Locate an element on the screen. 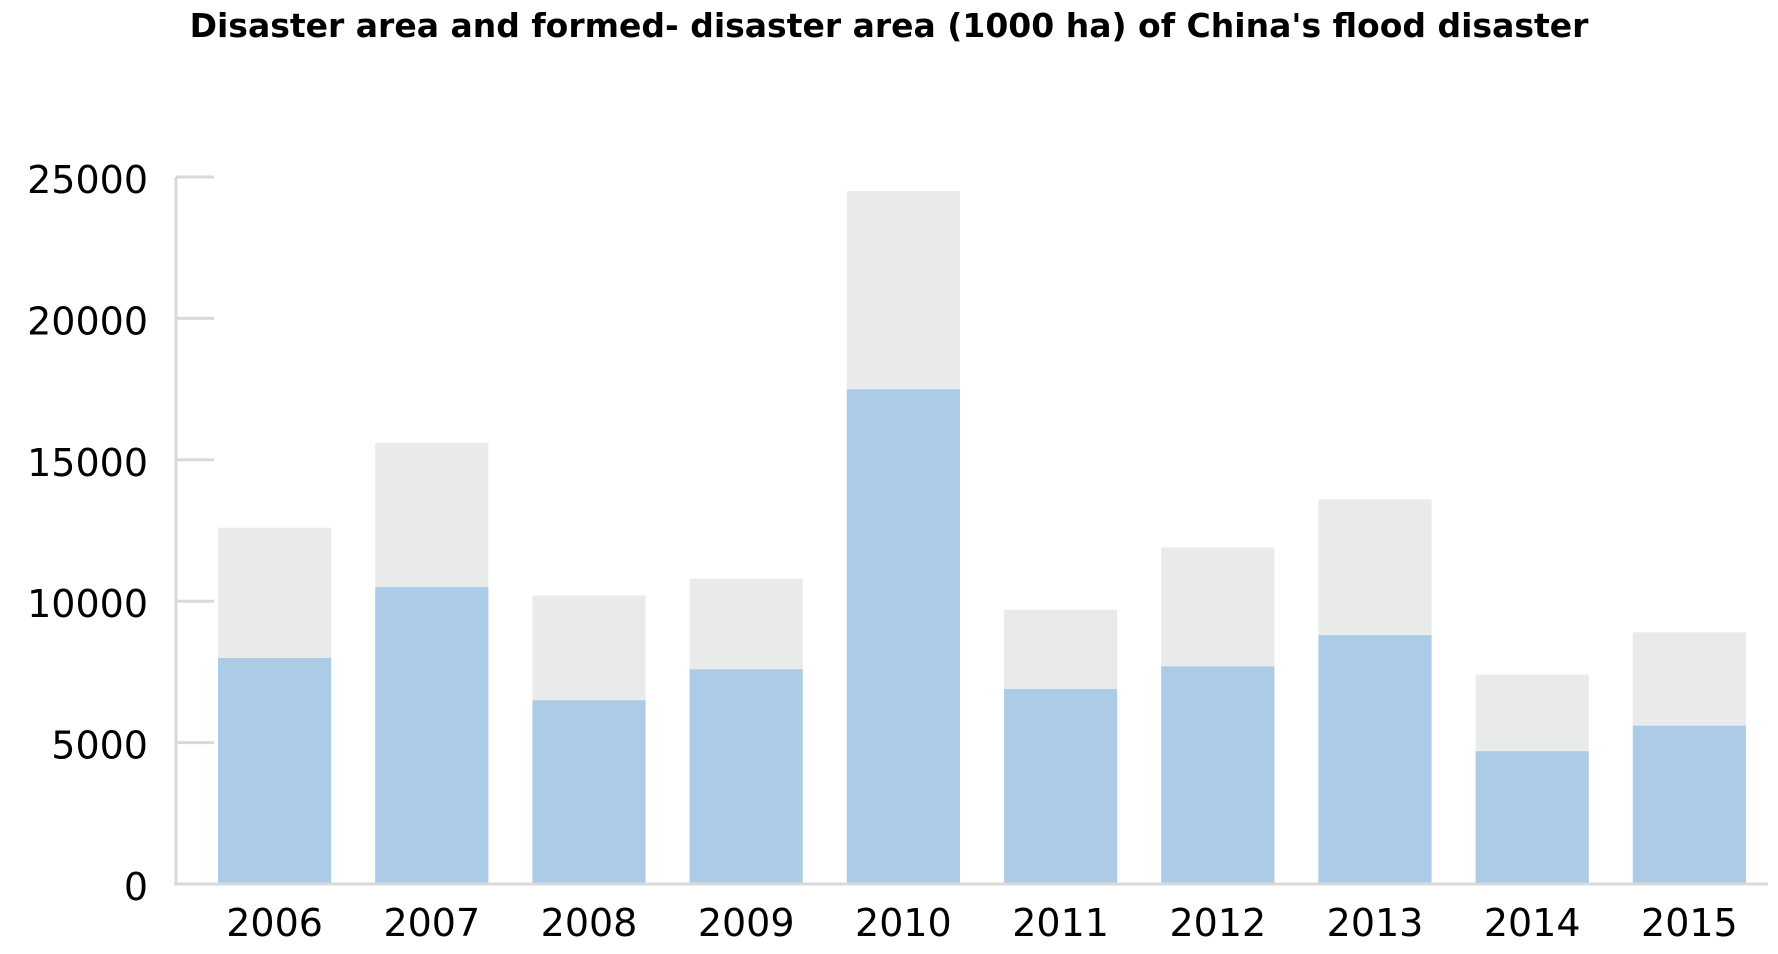  y-tick-label-25000: 25000 is located at coordinates (87, 180).